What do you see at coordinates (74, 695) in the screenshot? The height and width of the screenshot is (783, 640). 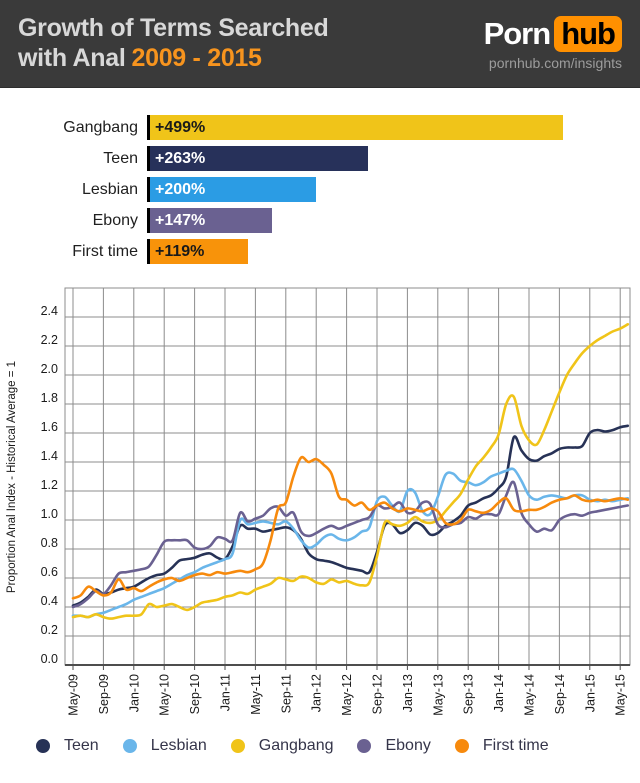 I see `svg-text: May-09` at bounding box center [74, 695].